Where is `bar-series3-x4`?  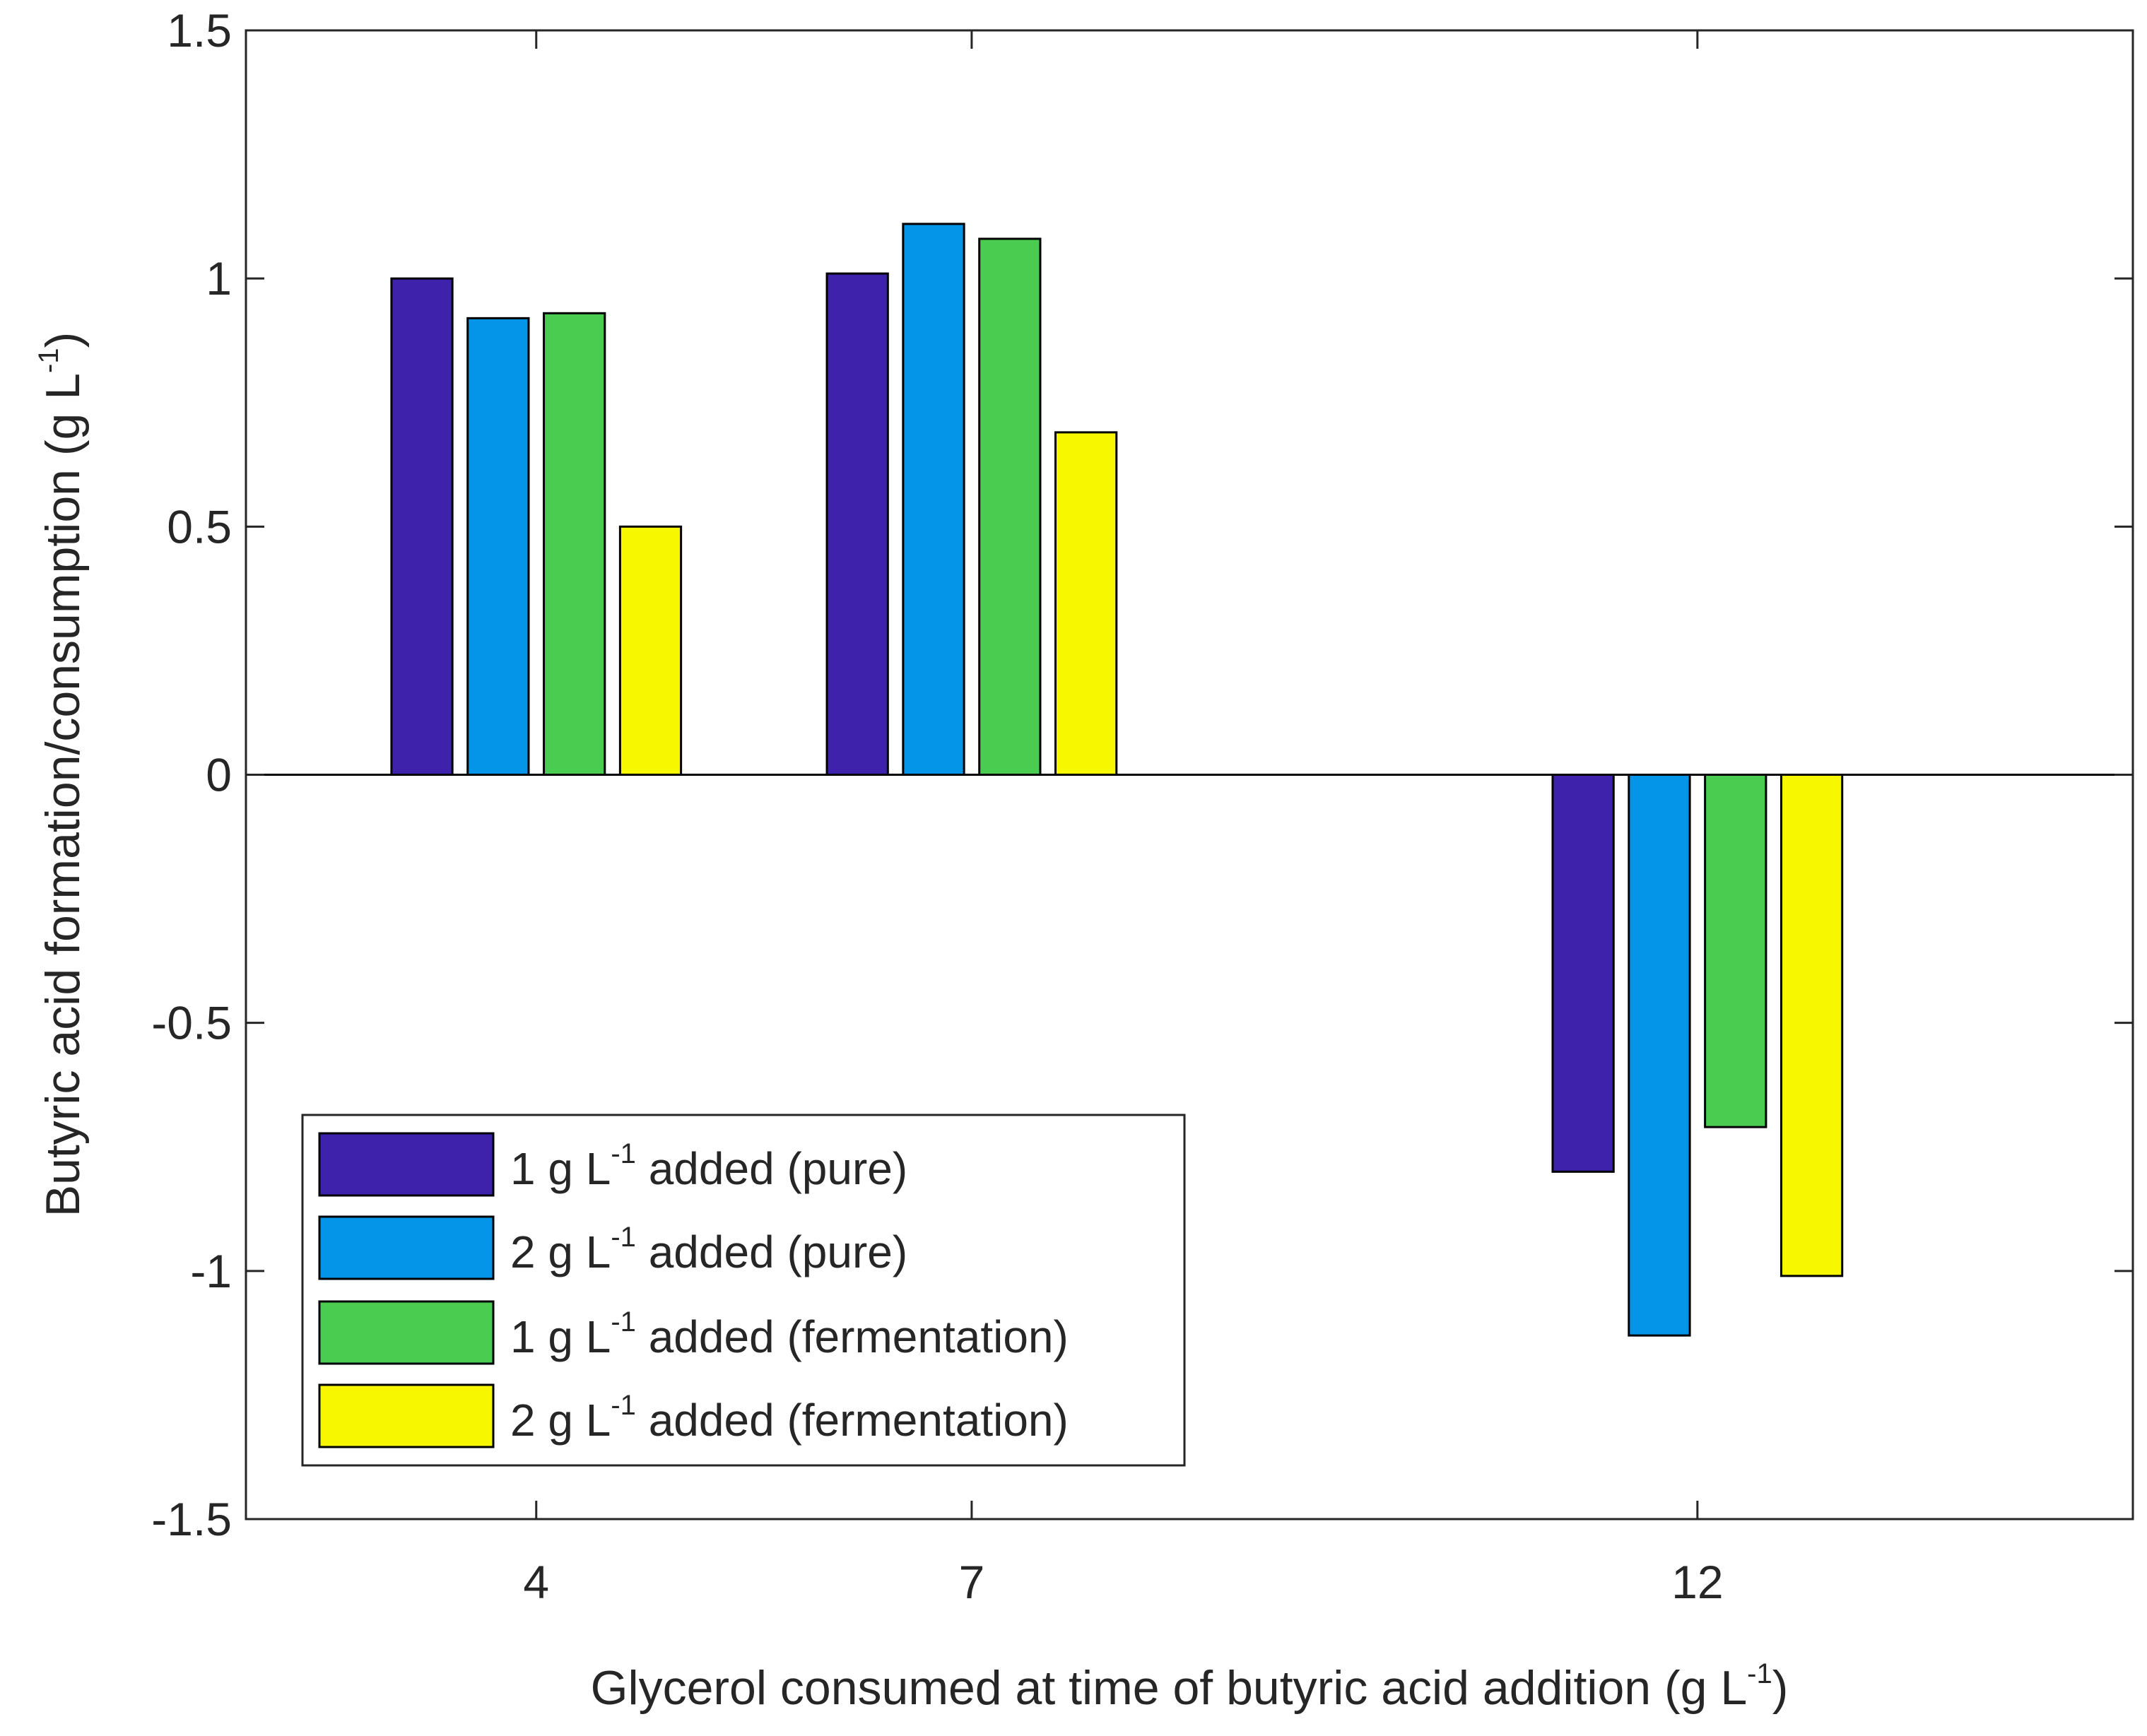 bar-series3-x4 is located at coordinates (574, 544).